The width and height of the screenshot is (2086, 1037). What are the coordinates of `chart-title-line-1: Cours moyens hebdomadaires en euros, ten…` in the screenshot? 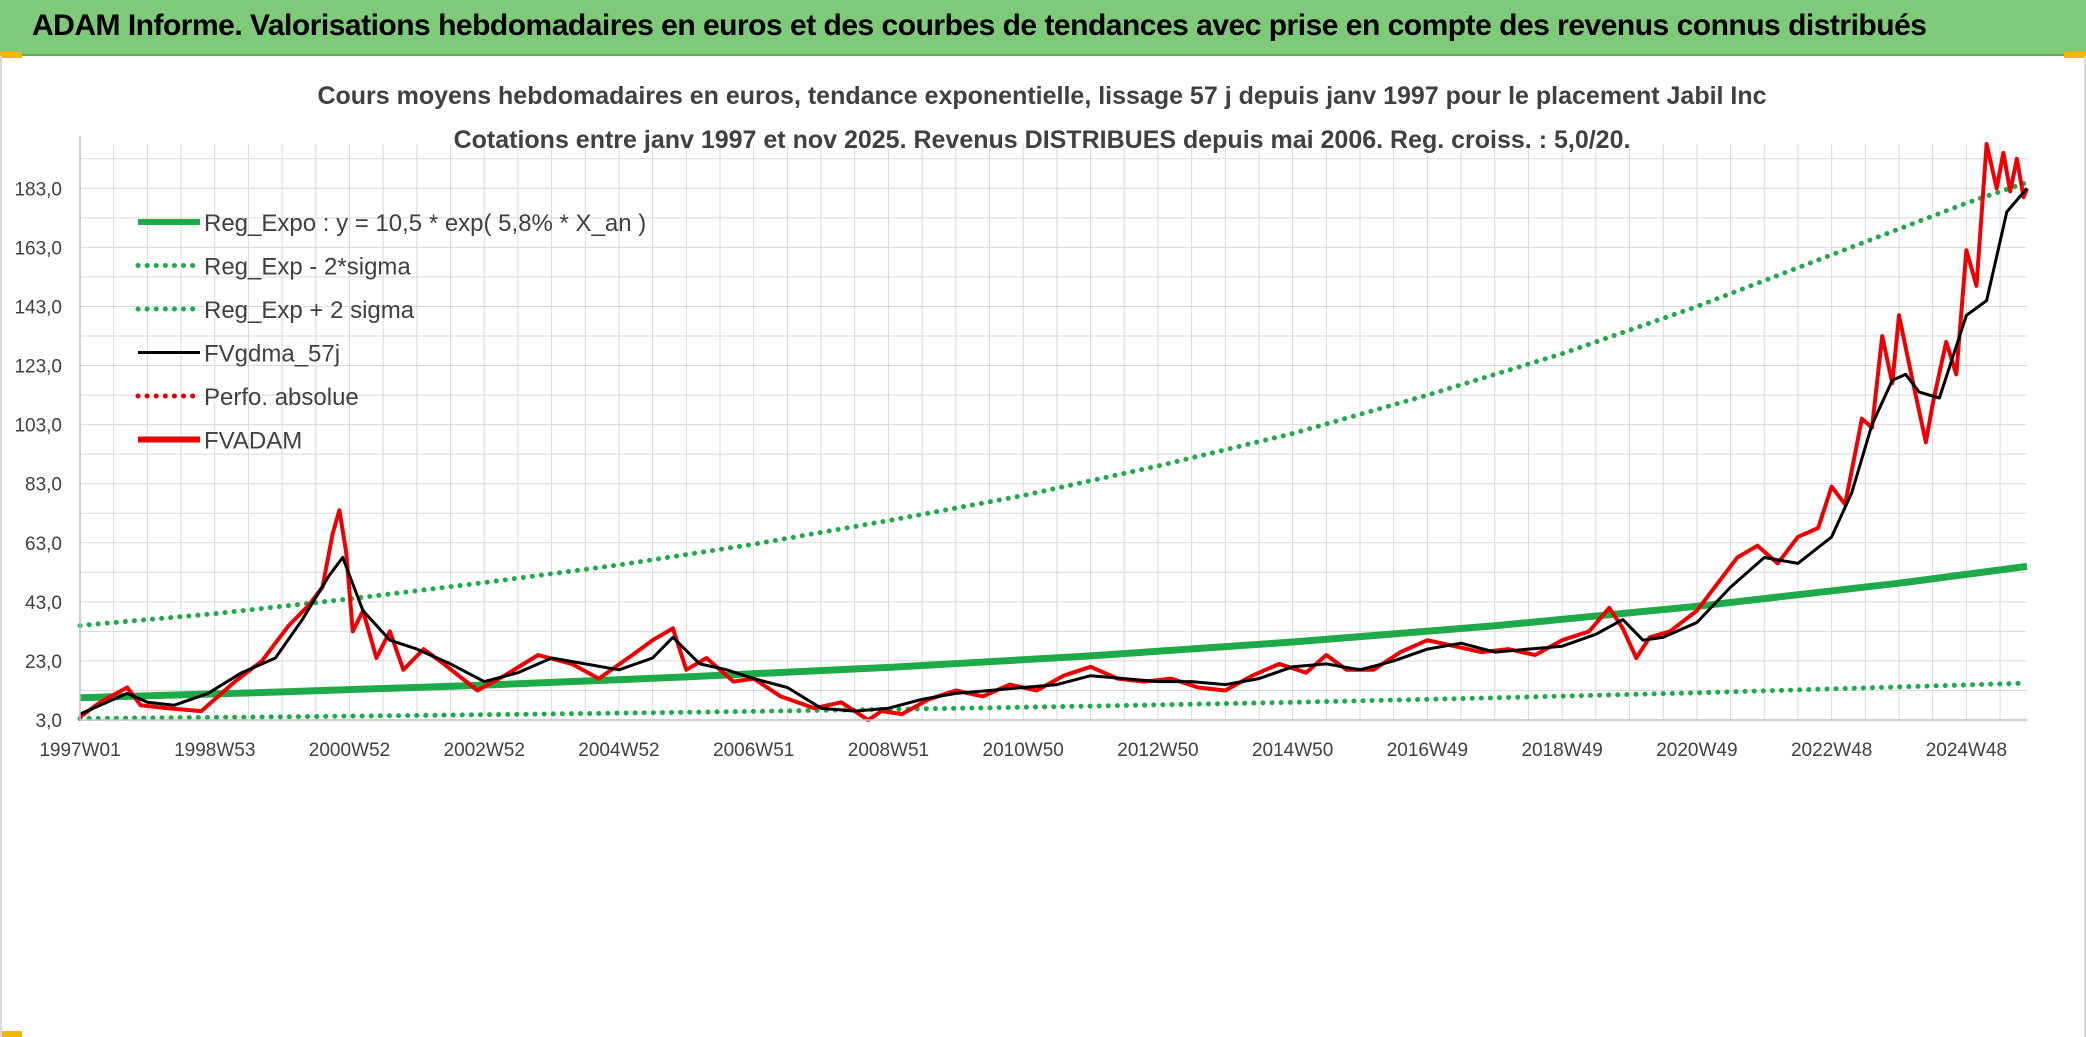 It's located at (1041, 96).